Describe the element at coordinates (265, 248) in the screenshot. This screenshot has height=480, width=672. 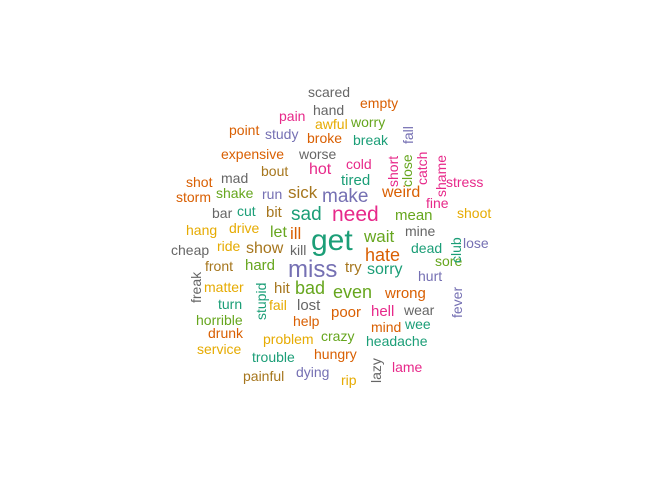
I see `word-show: show` at that location.